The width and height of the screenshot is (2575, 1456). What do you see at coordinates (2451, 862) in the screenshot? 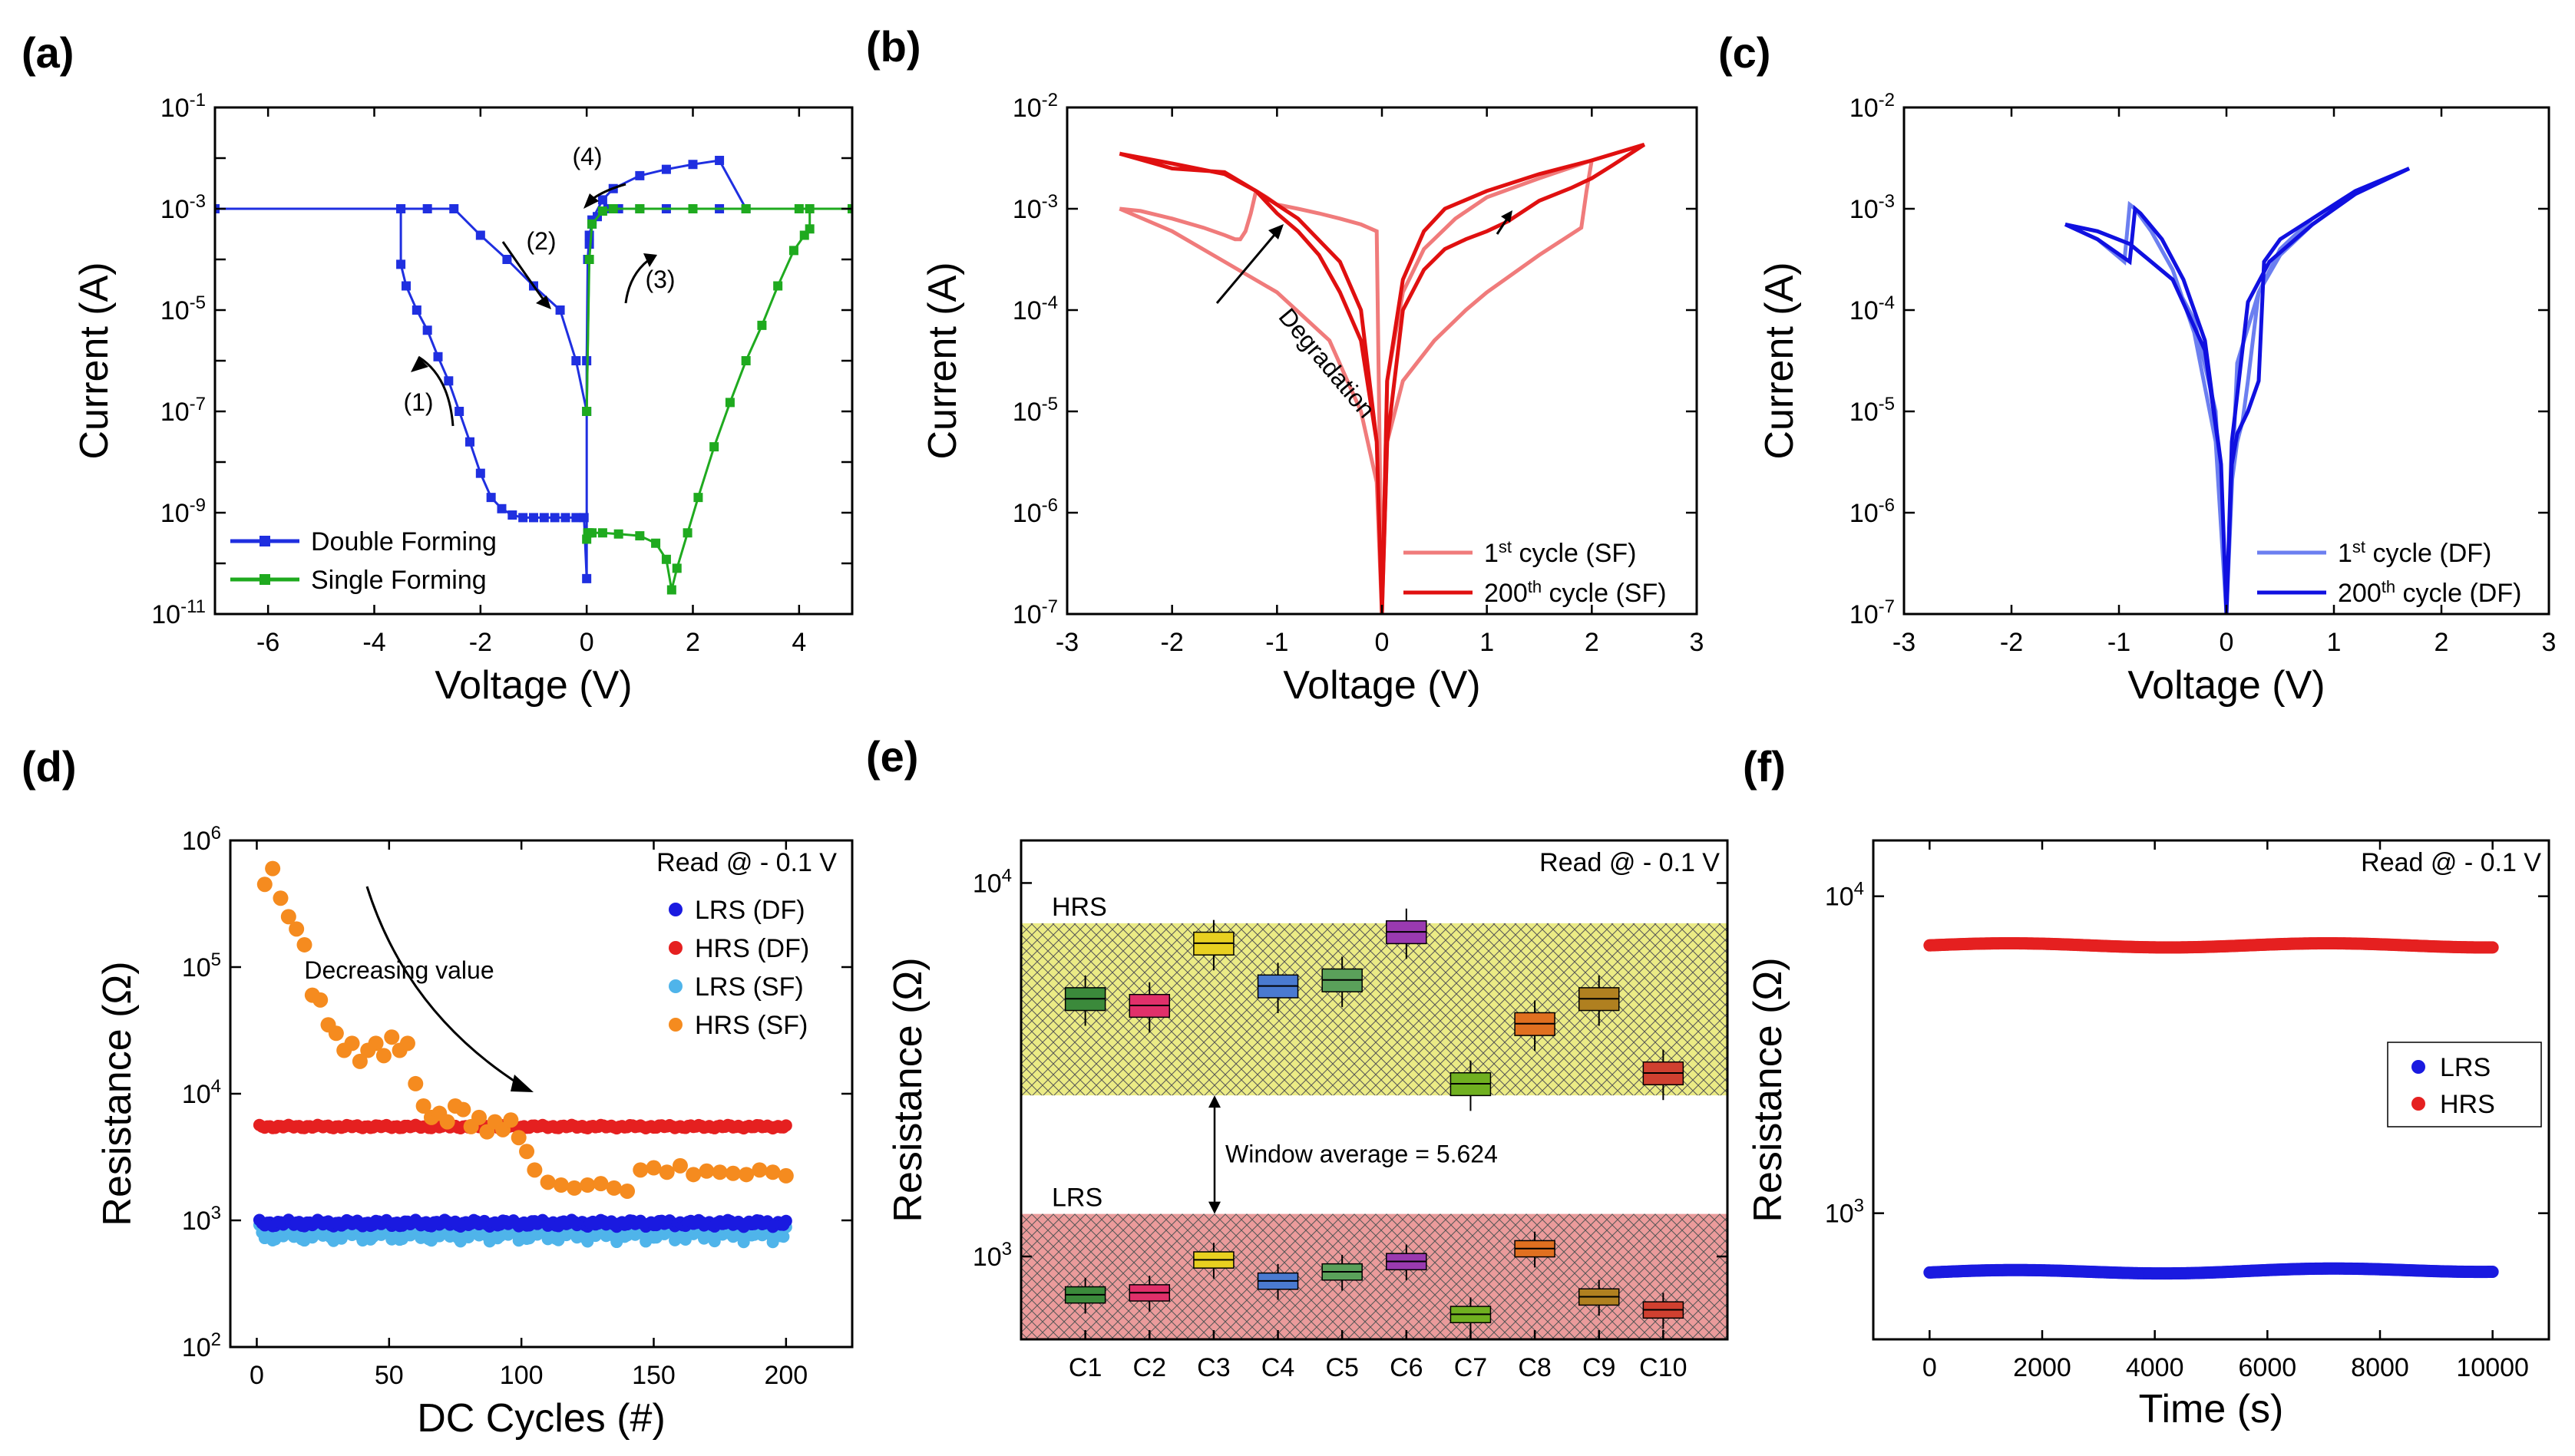
I see `legend-title-f: Read @ - 0.1 V` at bounding box center [2451, 862].